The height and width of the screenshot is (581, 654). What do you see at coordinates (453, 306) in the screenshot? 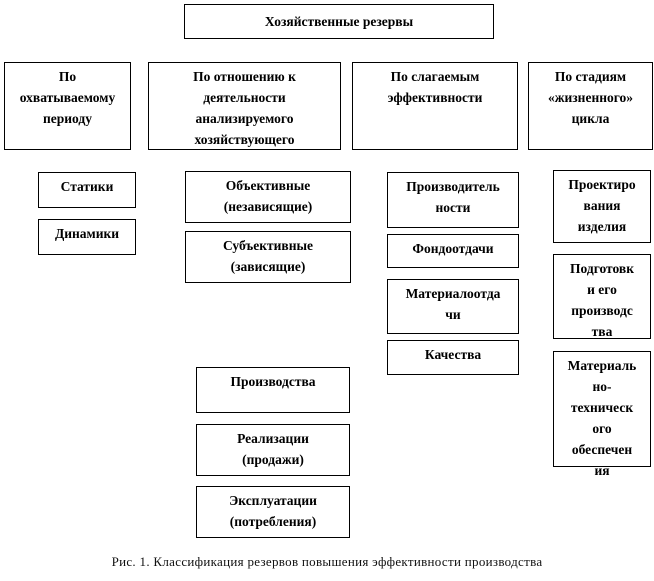
I see `node-material-productivity: Материалоотда чи` at bounding box center [453, 306].